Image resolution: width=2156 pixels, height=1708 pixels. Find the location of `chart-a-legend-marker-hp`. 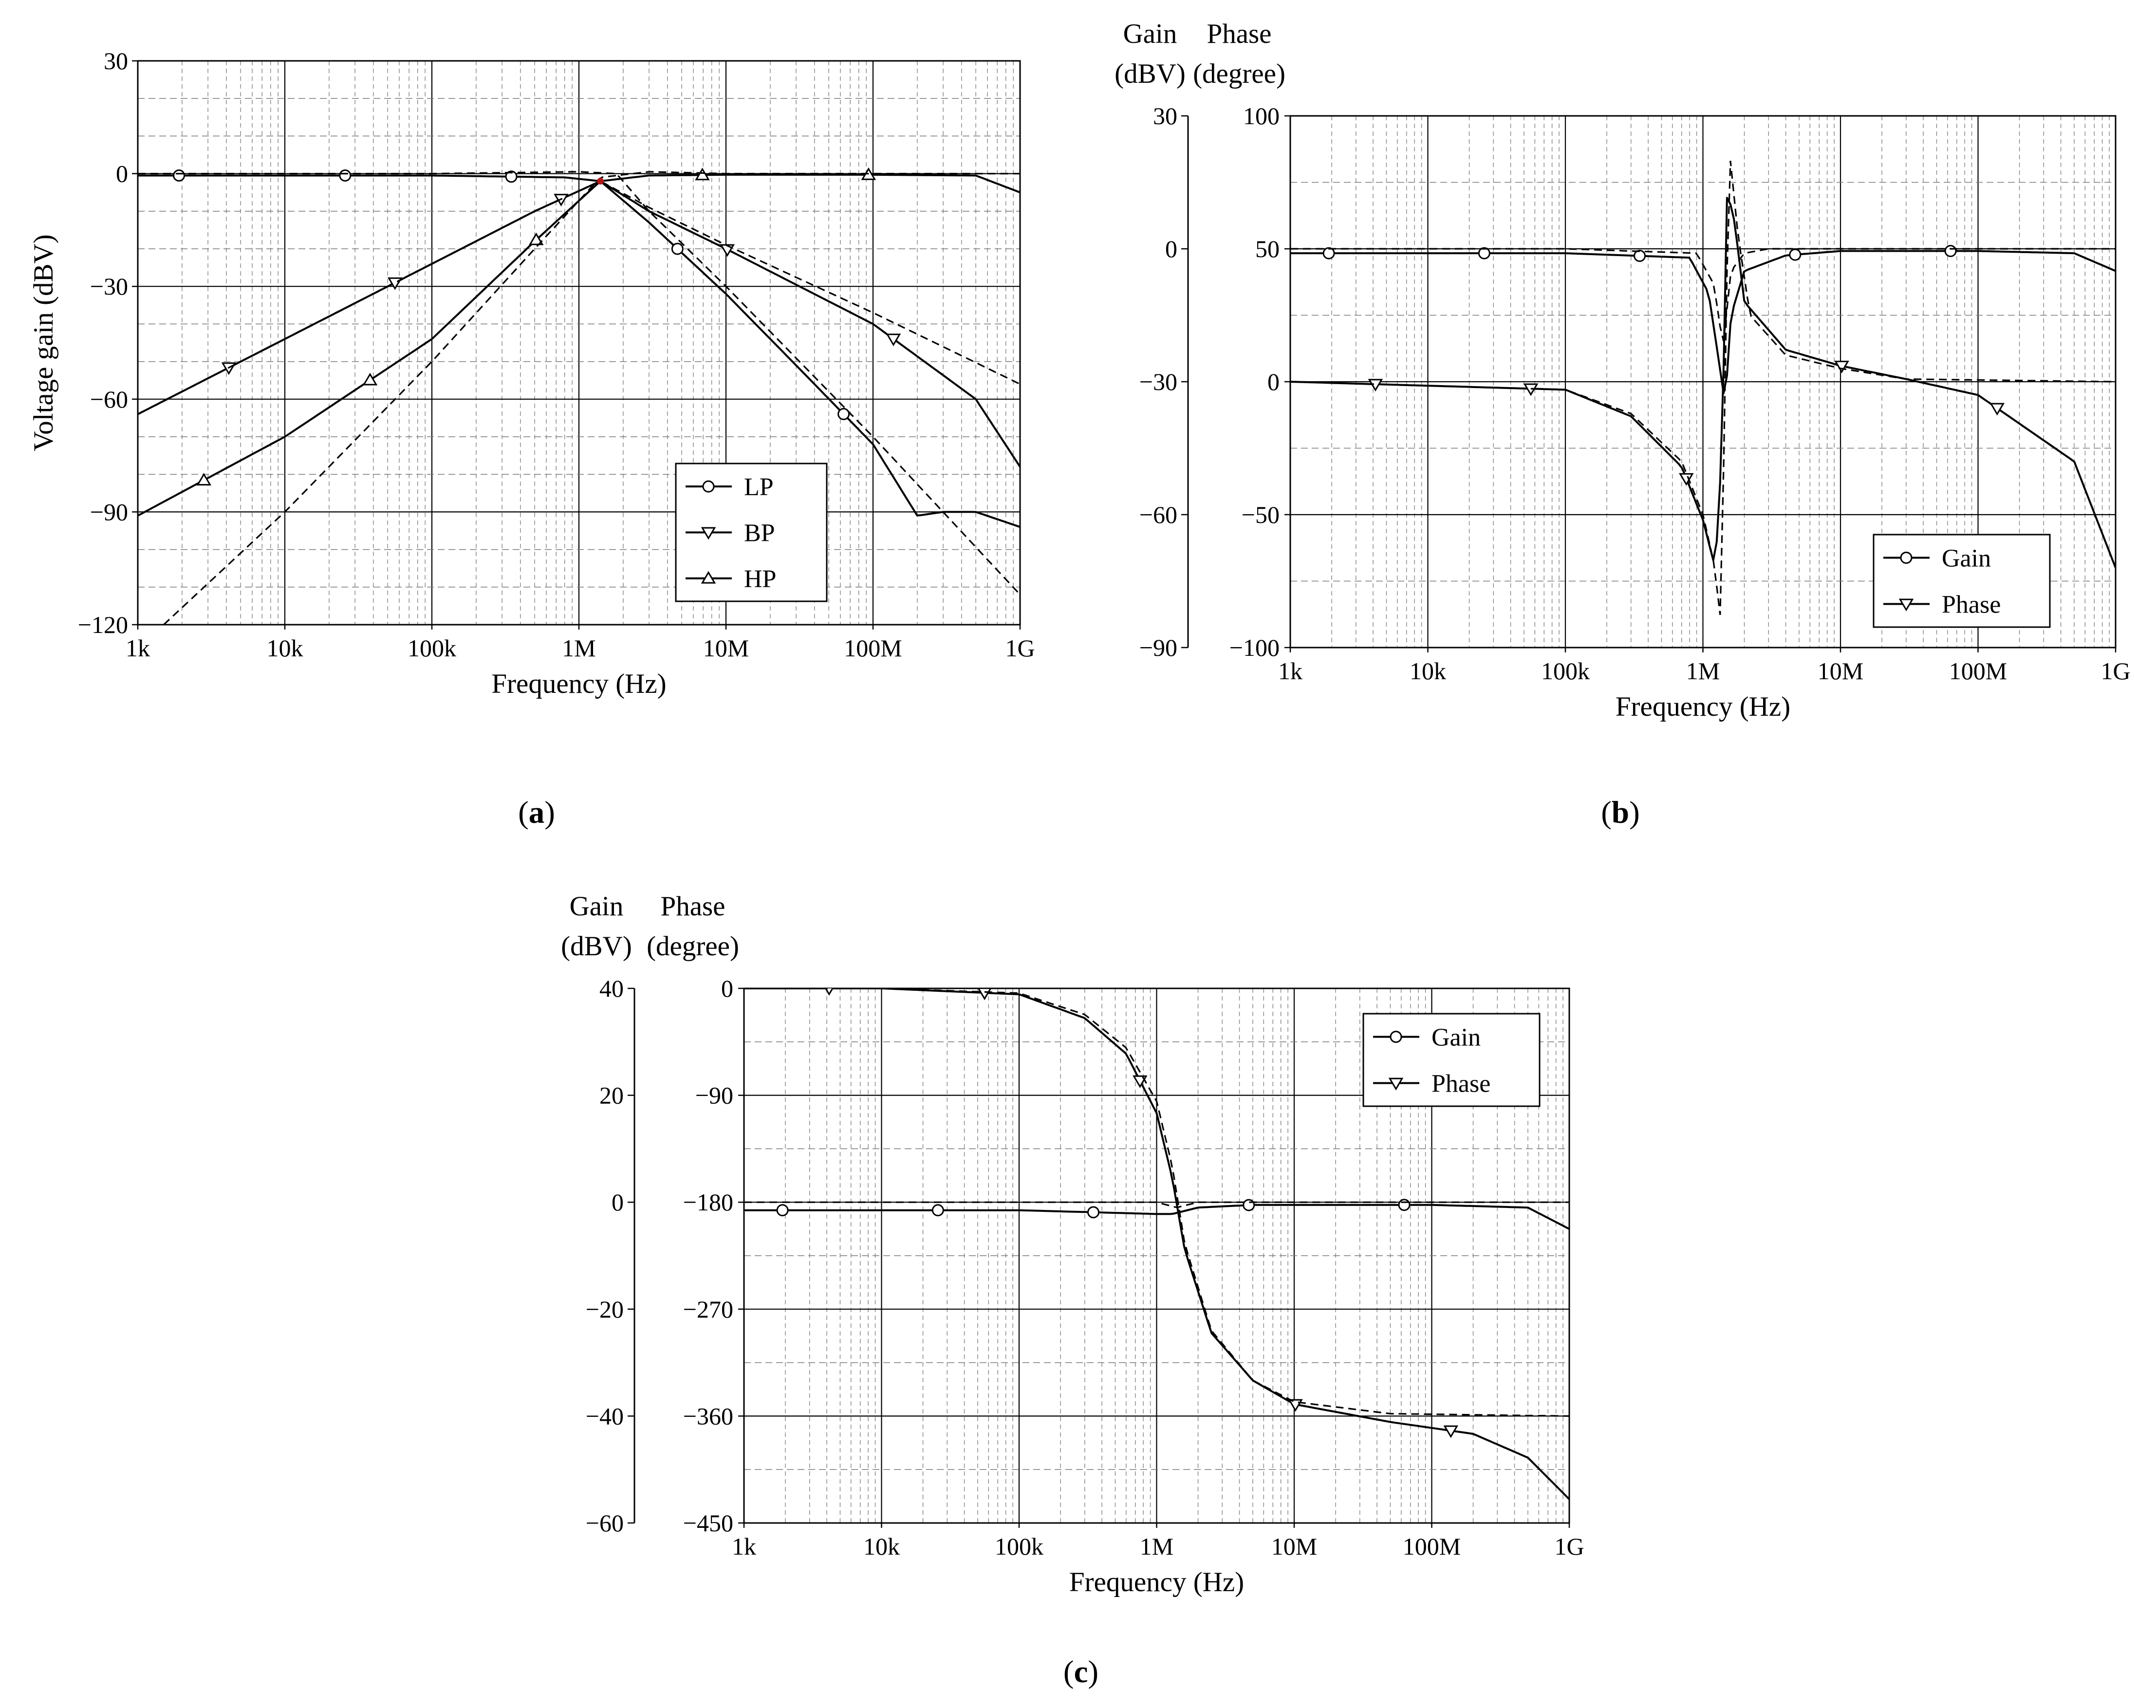

chart-a-legend-marker-hp is located at coordinates (709, 577).